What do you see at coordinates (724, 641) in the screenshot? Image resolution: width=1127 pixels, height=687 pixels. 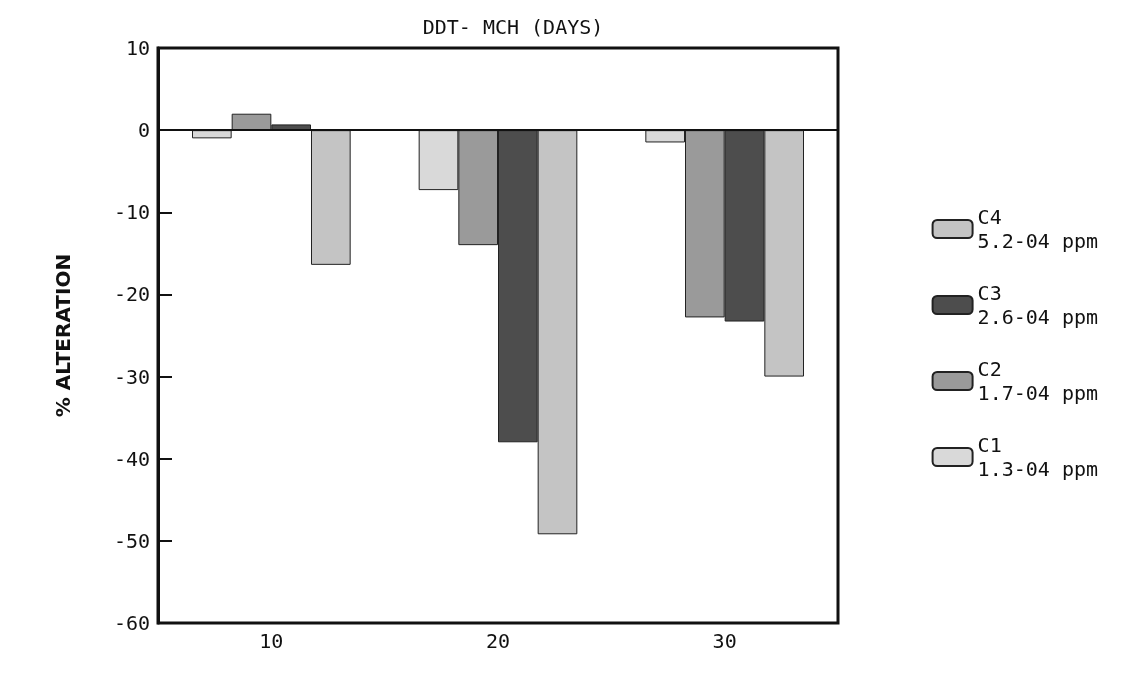 I see `x-tick-label: 30` at bounding box center [724, 641].